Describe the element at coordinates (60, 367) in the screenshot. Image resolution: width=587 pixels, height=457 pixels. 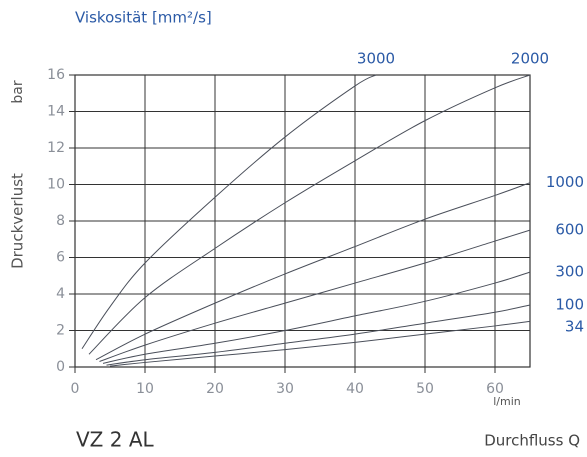
I see `y-tick-label: 0` at that location.